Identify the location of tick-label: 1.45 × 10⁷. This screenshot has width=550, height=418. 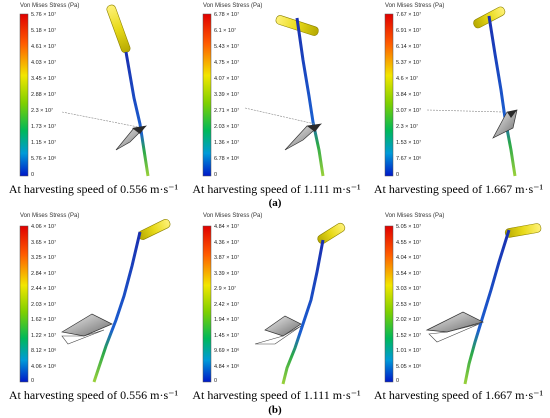
(227, 335).